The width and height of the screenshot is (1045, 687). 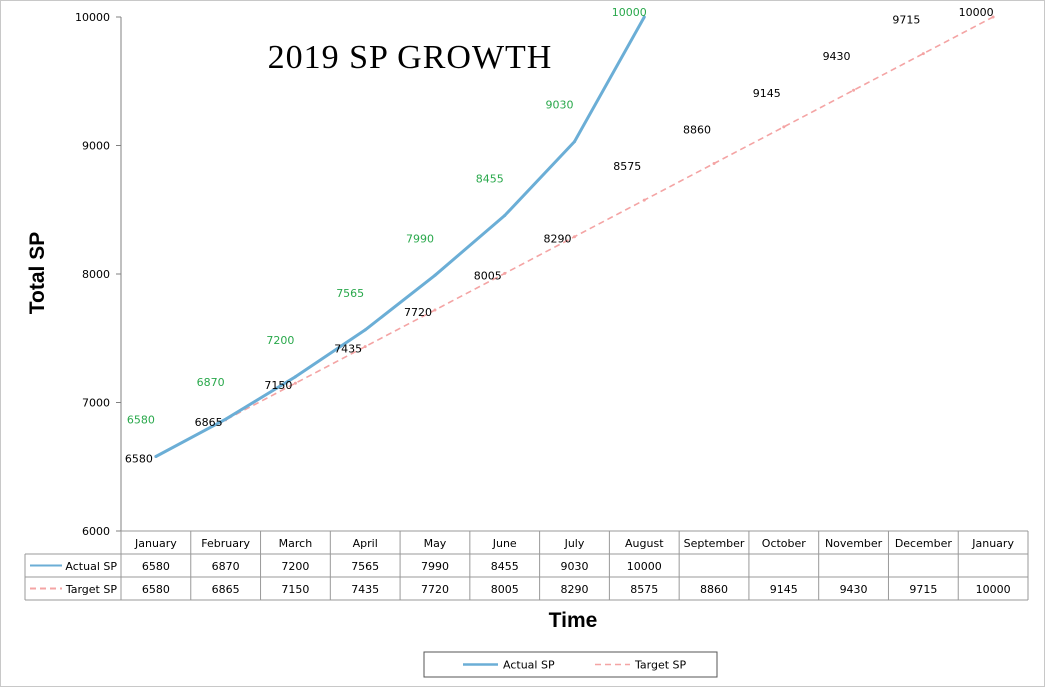 What do you see at coordinates (854, 589) in the screenshot?
I see `table-cell-value: 9430` at bounding box center [854, 589].